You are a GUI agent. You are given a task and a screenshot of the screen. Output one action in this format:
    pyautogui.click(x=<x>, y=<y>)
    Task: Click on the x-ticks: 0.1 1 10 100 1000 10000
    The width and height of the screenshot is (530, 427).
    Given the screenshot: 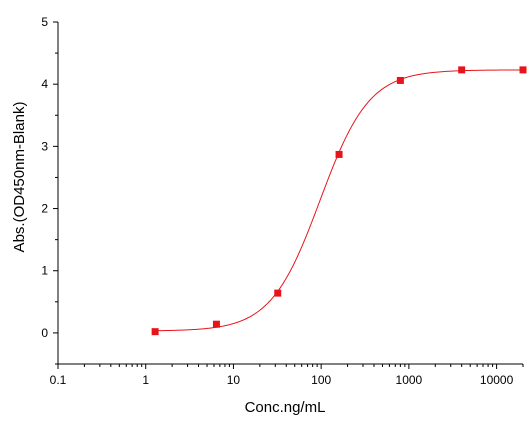 What is the action you would take?
    pyautogui.click(x=287, y=375)
    